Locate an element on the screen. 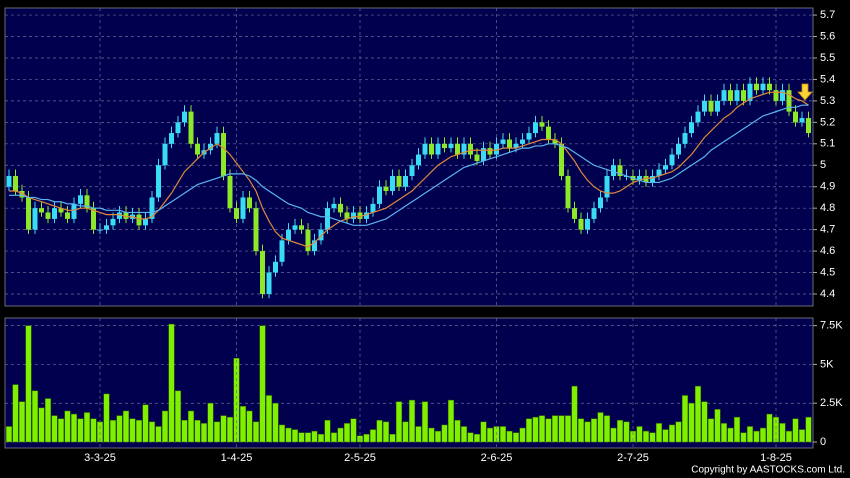 Image resolution: width=850 pixels, height=478 pixels. y-tick-label: 4.6 is located at coordinates (827, 251).